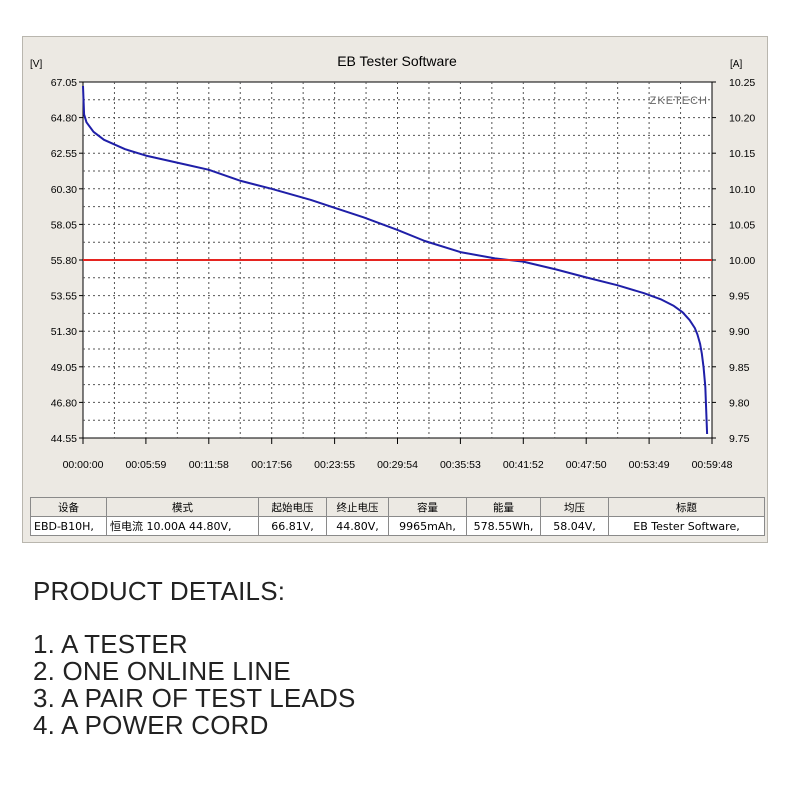 The width and height of the screenshot is (790, 790). I want to click on header-energy: 能量, so click(503, 507).